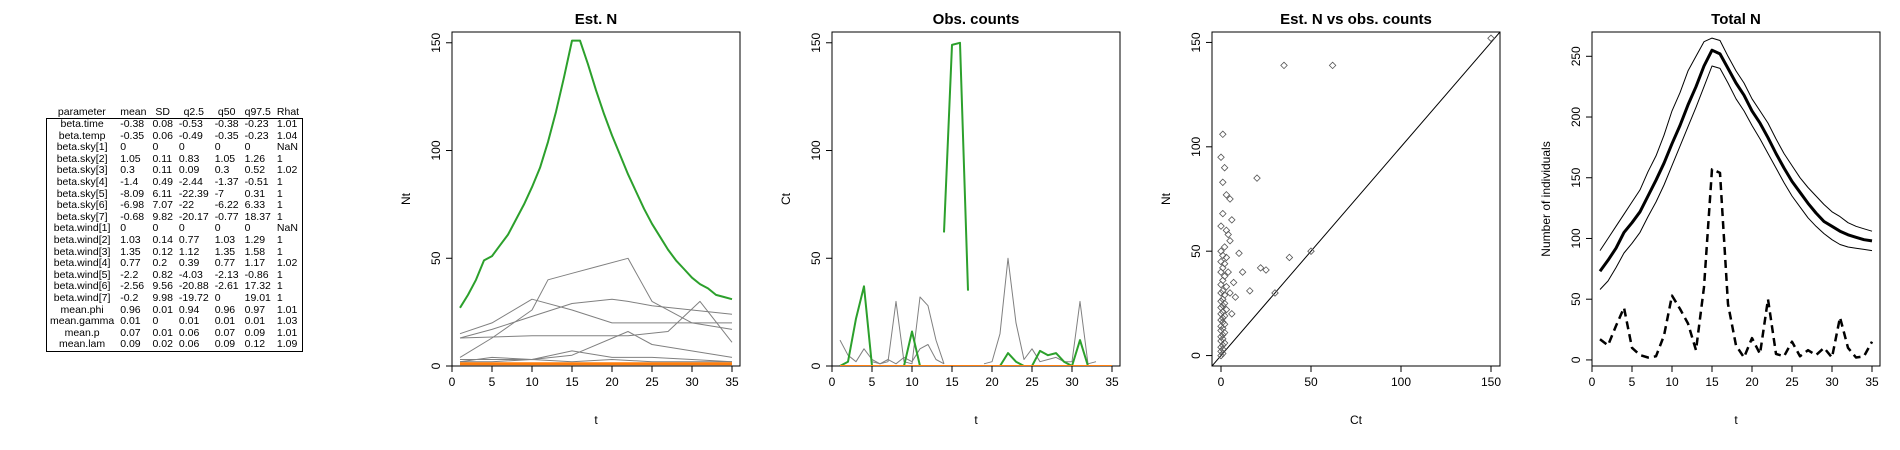  Describe the element at coordinates (82, 158) in the screenshot. I see `table-cell: beta.sky[2]` at that location.